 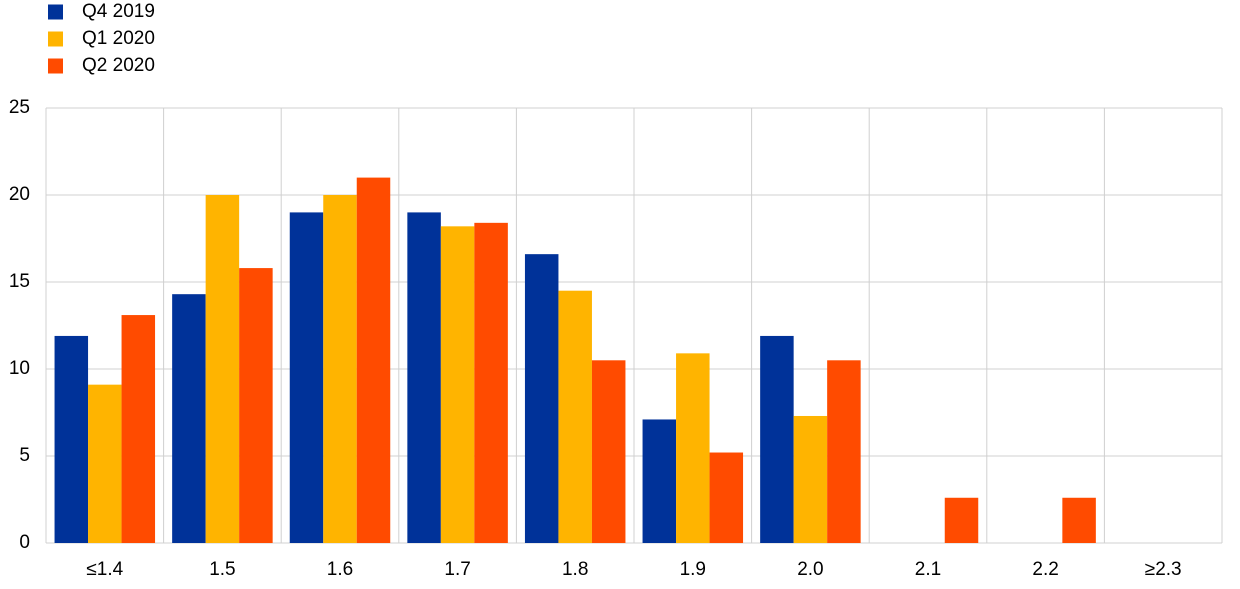 I want to click on legend-label: Q2 2020, so click(x=118, y=65).